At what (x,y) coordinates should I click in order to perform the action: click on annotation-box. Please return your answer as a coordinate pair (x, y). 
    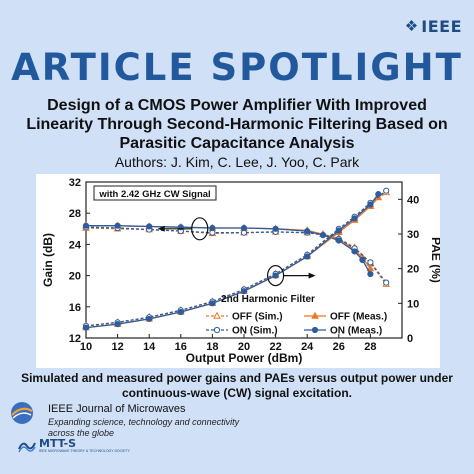
    Looking at the image, I should click on (155, 193).